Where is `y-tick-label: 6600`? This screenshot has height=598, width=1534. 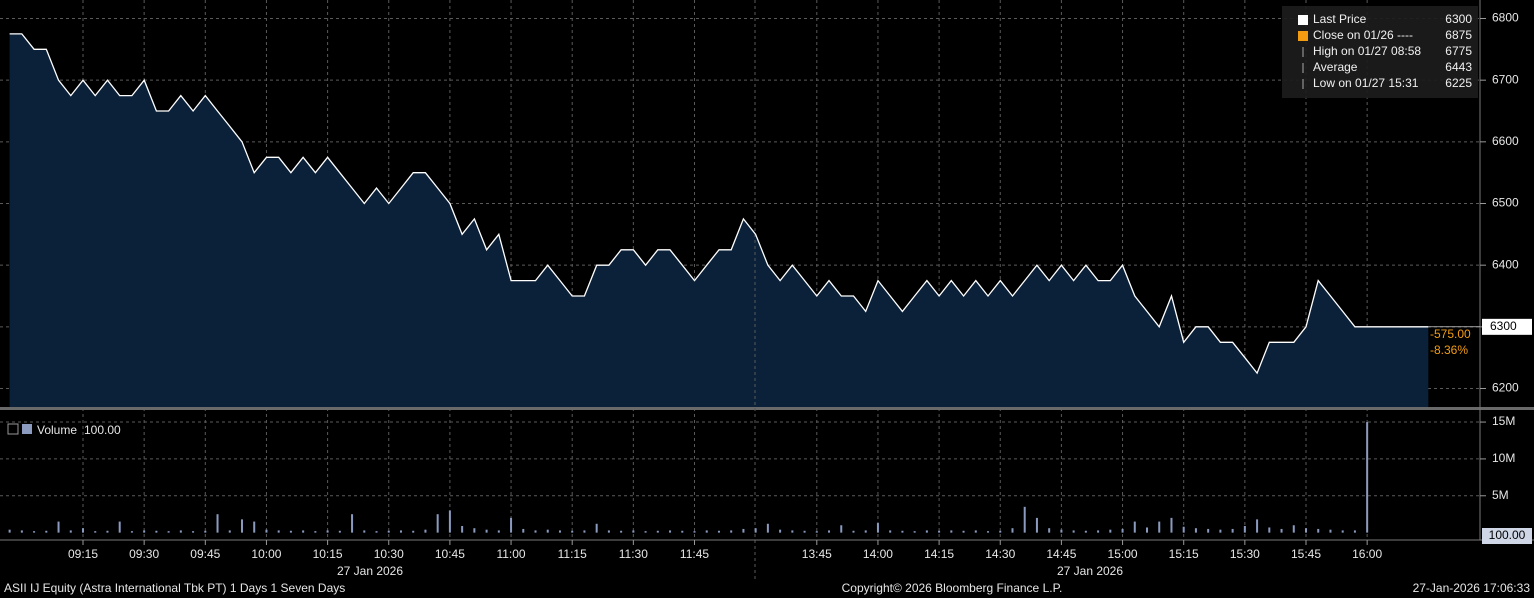
y-tick-label: 6600 is located at coordinates (1505, 141).